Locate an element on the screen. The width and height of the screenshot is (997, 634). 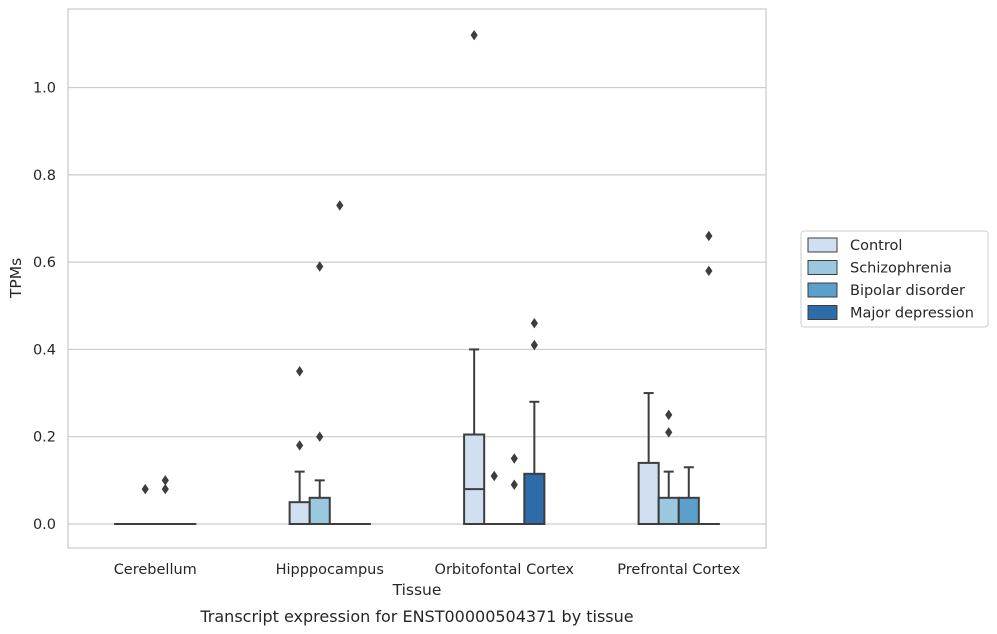
y-tick-label: 1.0 is located at coordinates (44, 89).